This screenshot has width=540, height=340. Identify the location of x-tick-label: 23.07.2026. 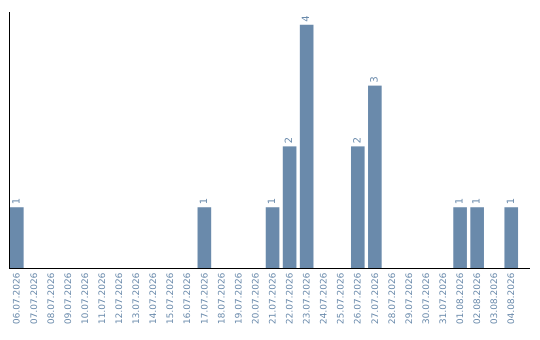
(307, 298).